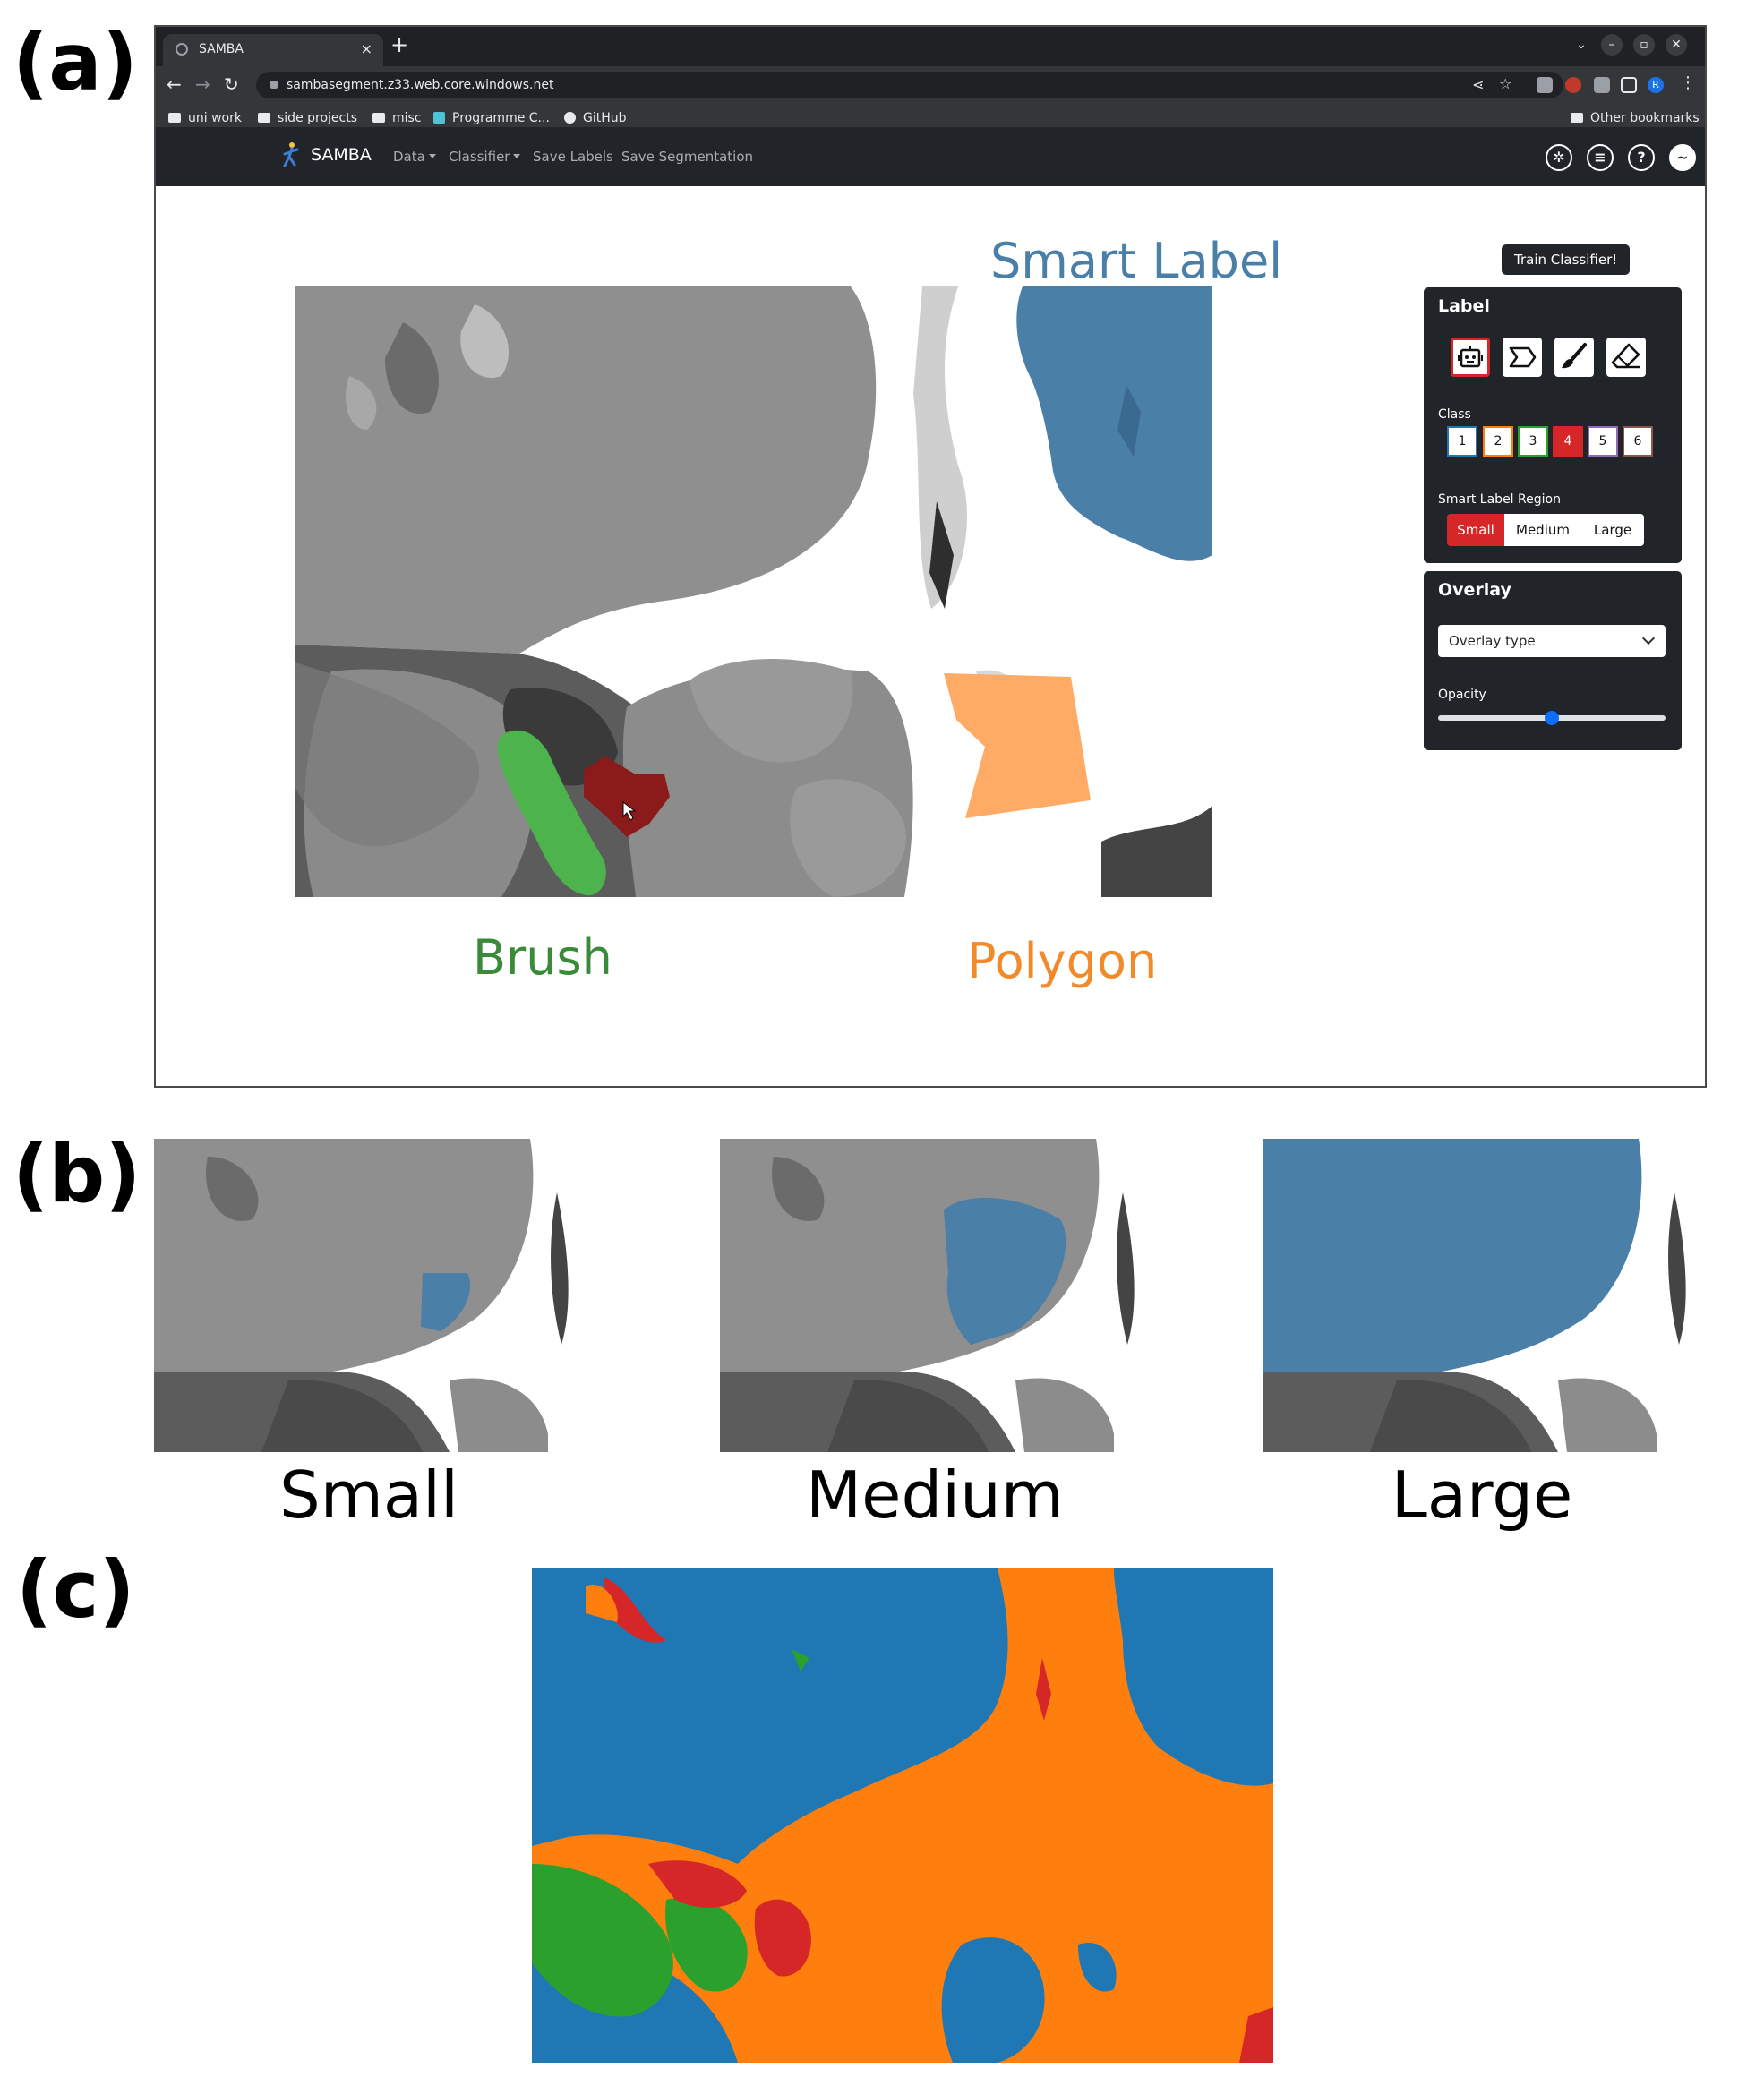 The image size is (1764, 2077). I want to click on bookmark-uni-work: uni work, so click(205, 118).